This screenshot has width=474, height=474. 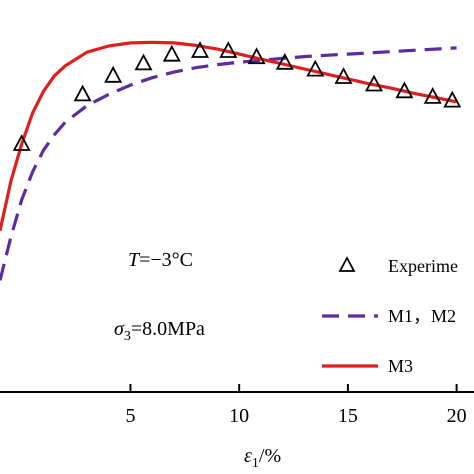 What do you see at coordinates (347, 264) in the screenshot?
I see `legend-marker-experiment` at bounding box center [347, 264].